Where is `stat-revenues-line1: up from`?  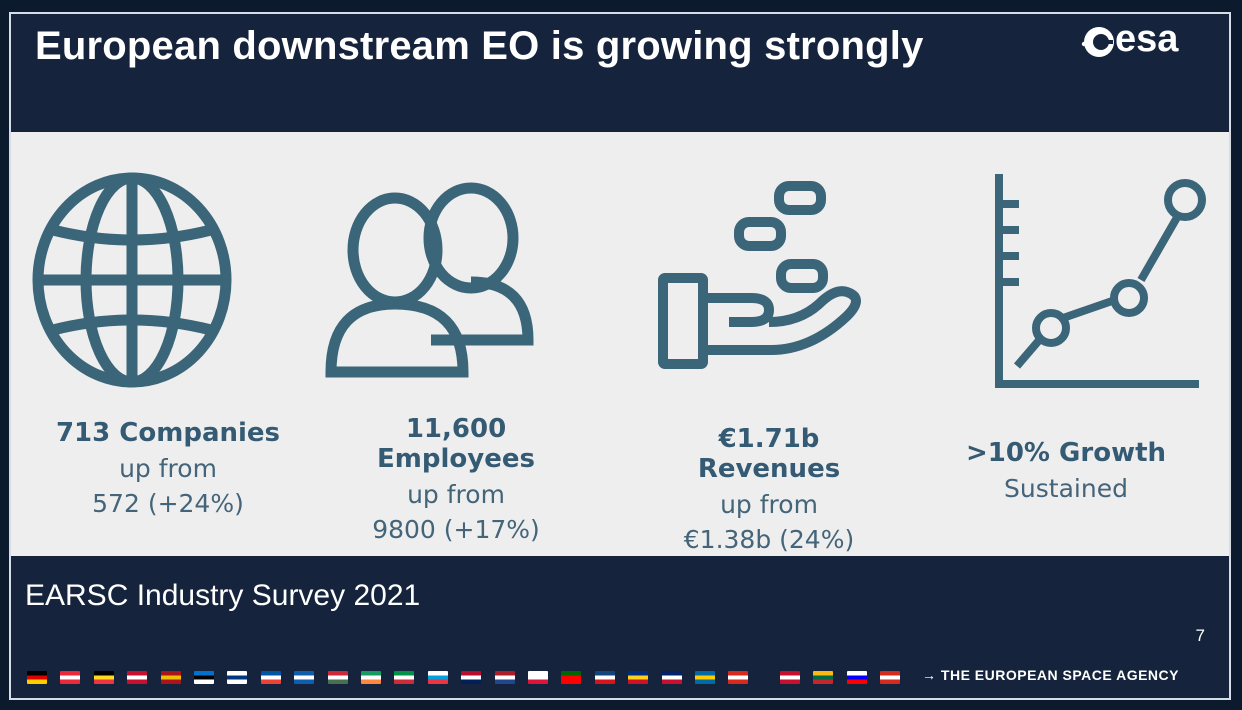
stat-revenues-line1: up from is located at coordinates (769, 504).